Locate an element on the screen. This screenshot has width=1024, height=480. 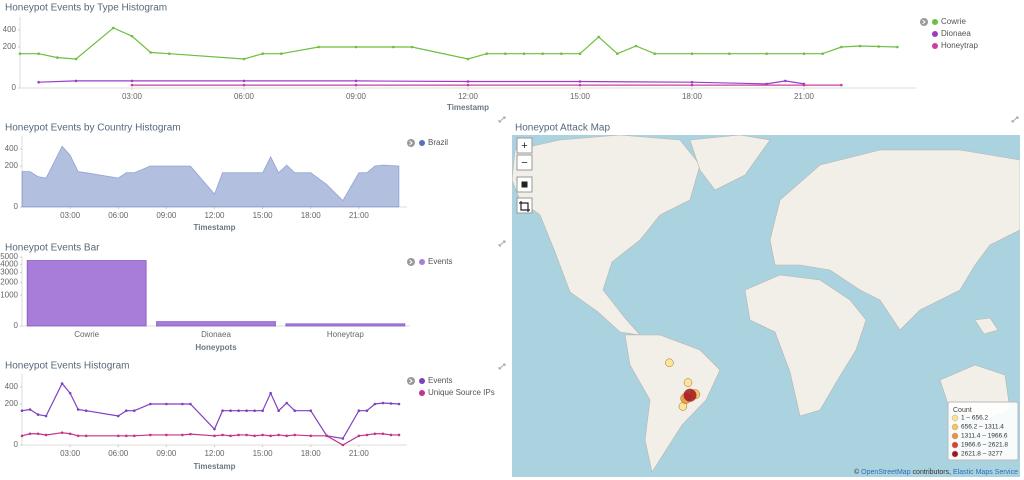
legend-box is located at coordinates (983, 431).